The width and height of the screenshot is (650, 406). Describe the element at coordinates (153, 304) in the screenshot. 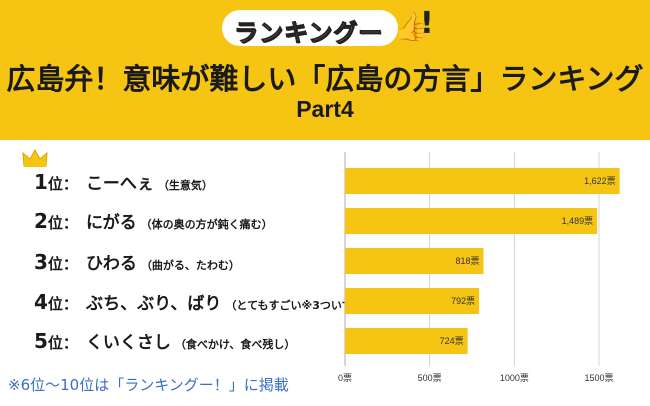

I see `dialect-word: ぶち、ぶり、ばり` at that location.